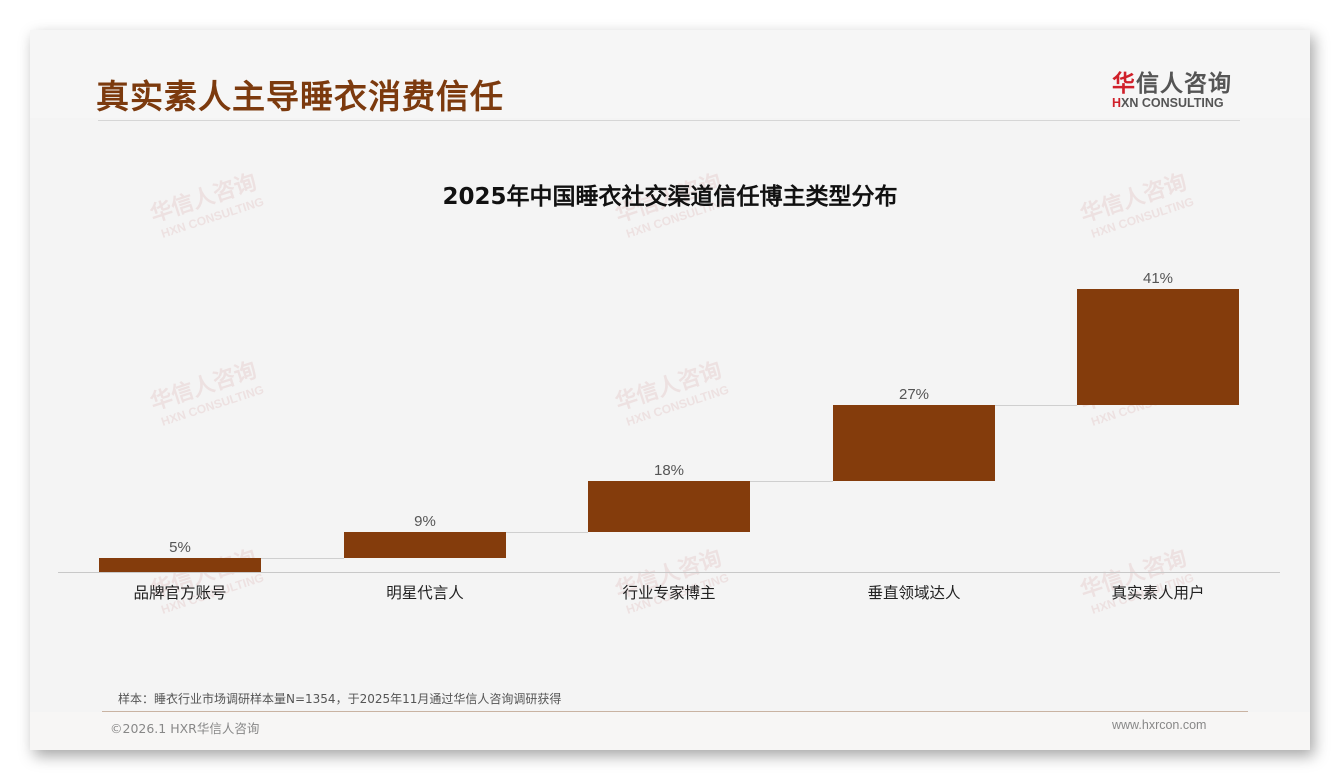 This screenshot has width=1340, height=780. I want to click on x-axis-line, so click(669, 572).